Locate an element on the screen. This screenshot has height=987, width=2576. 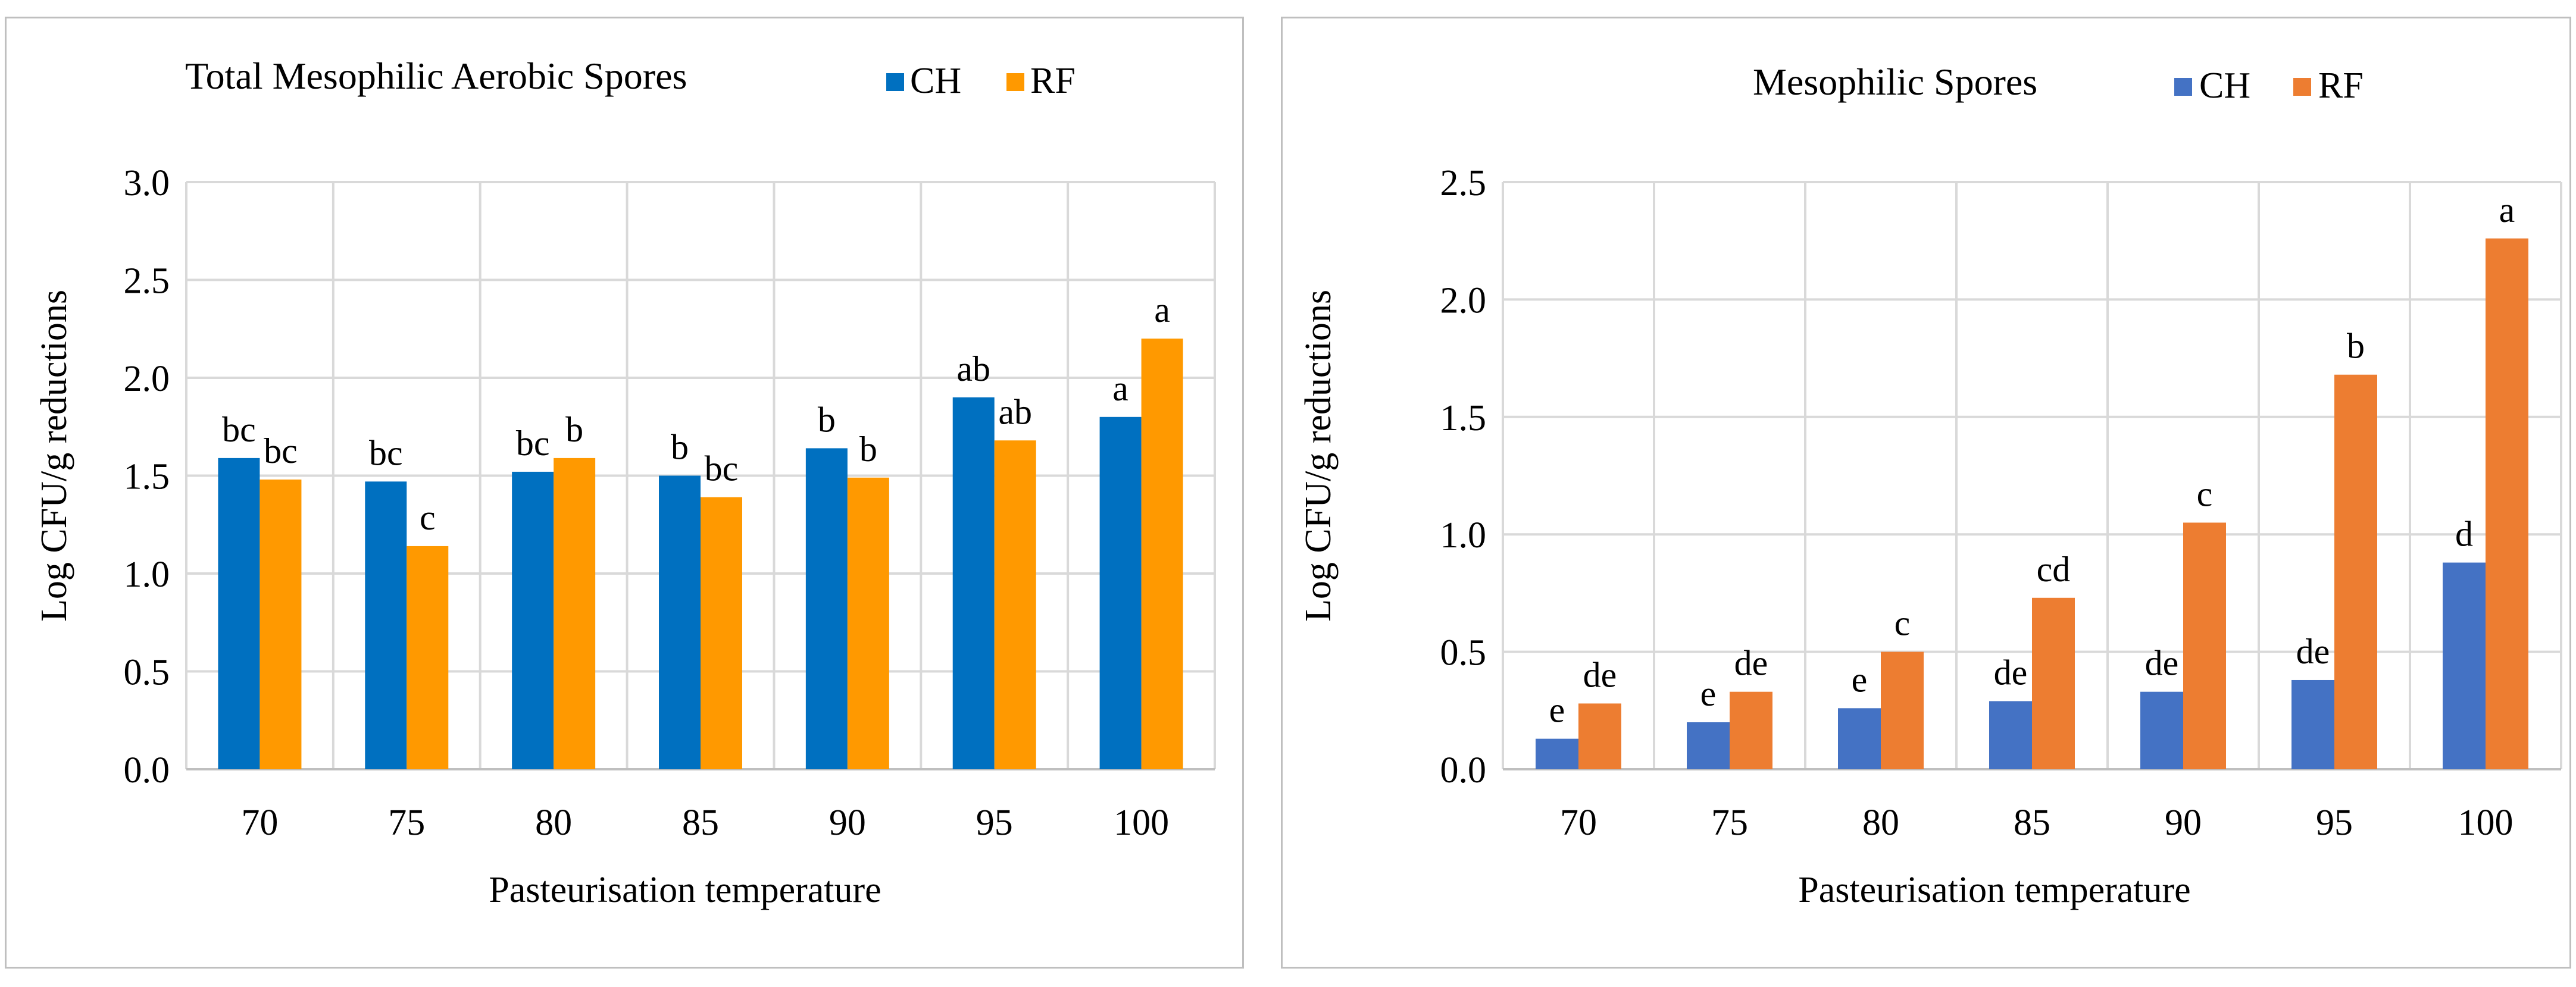
legend-label-ch: CH is located at coordinates (935, 81).